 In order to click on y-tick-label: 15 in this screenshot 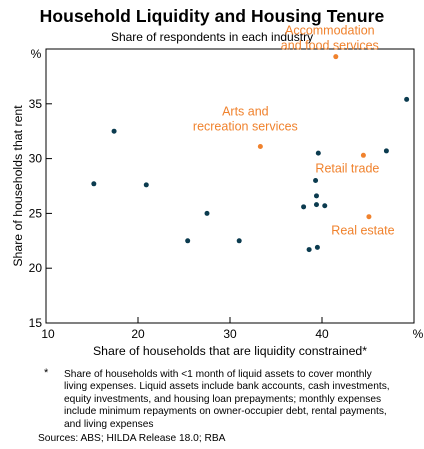, I will do `click(36, 323)`.